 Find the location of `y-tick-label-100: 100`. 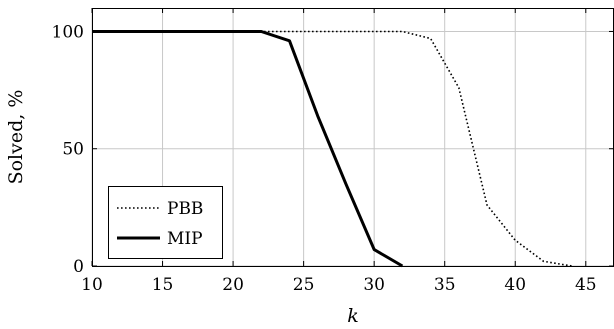

y-tick-label-100: 100 is located at coordinates (68, 32).